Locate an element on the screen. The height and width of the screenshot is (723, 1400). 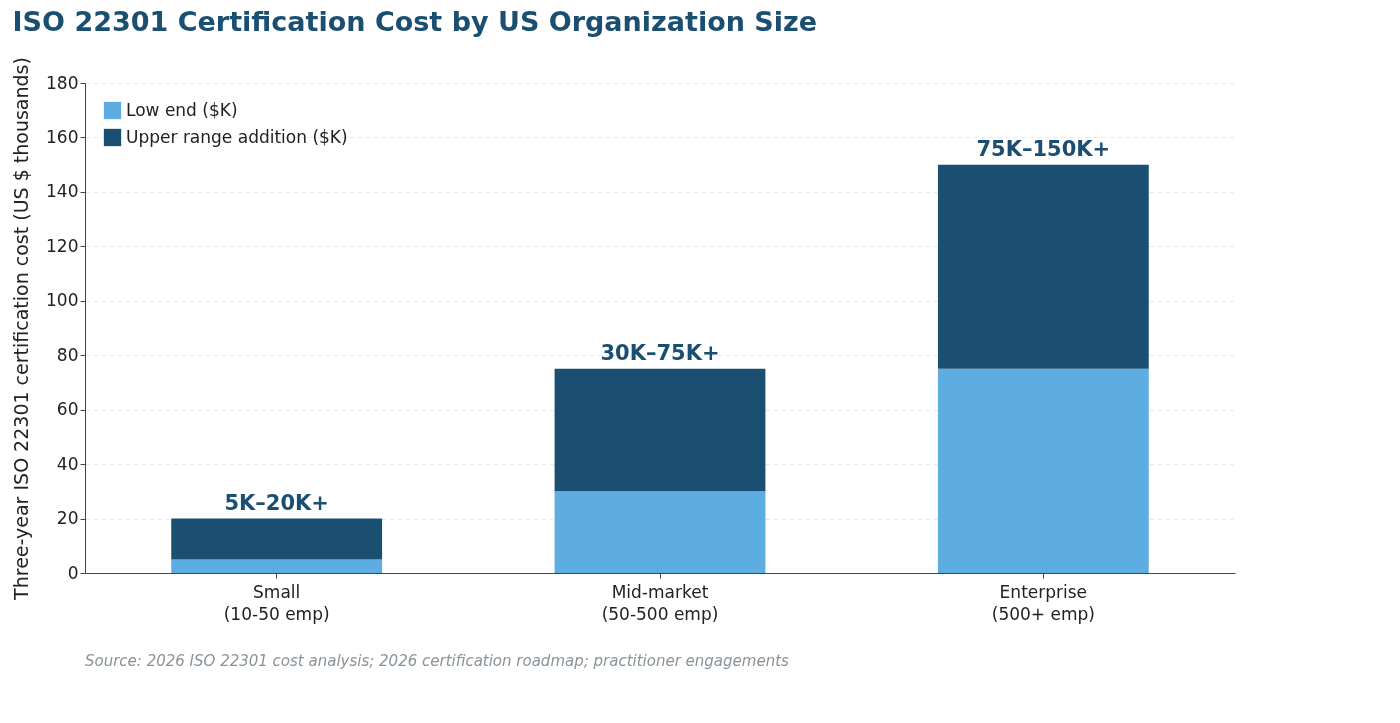
y-tick-label: 0 is located at coordinates (73, 572).